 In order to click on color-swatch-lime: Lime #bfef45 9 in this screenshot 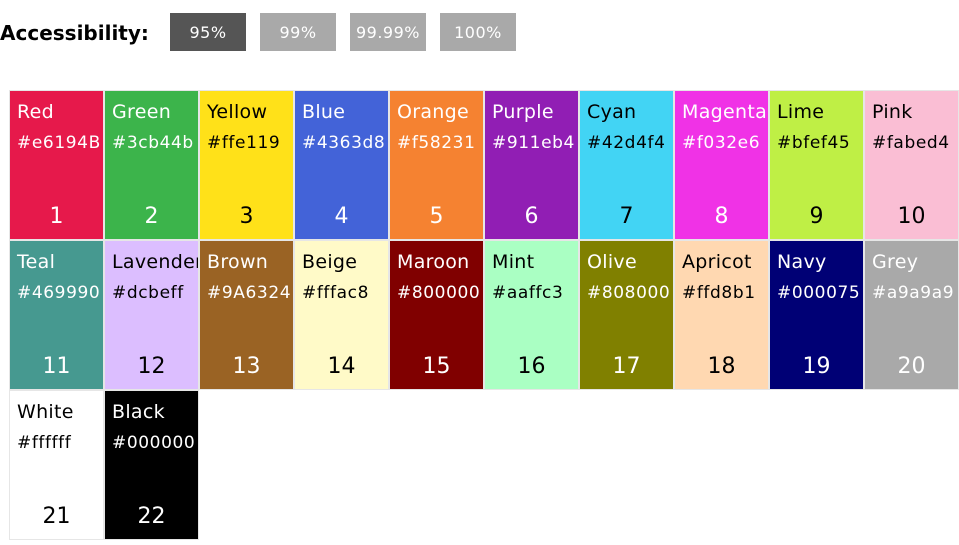, I will do `click(816, 165)`.